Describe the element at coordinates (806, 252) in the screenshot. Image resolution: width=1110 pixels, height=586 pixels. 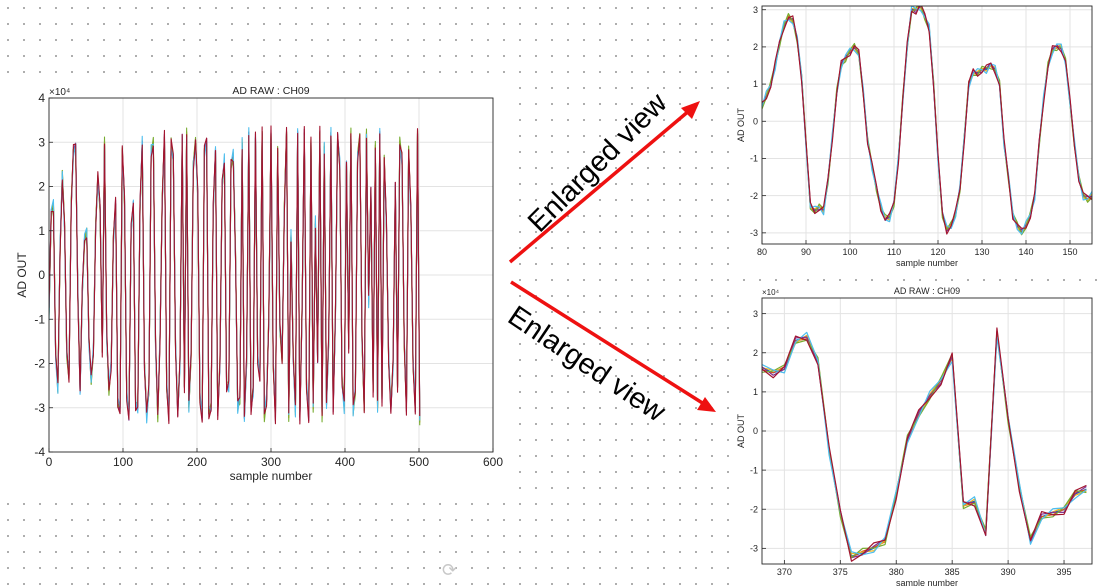
I see `x-tick-label: 90` at that location.